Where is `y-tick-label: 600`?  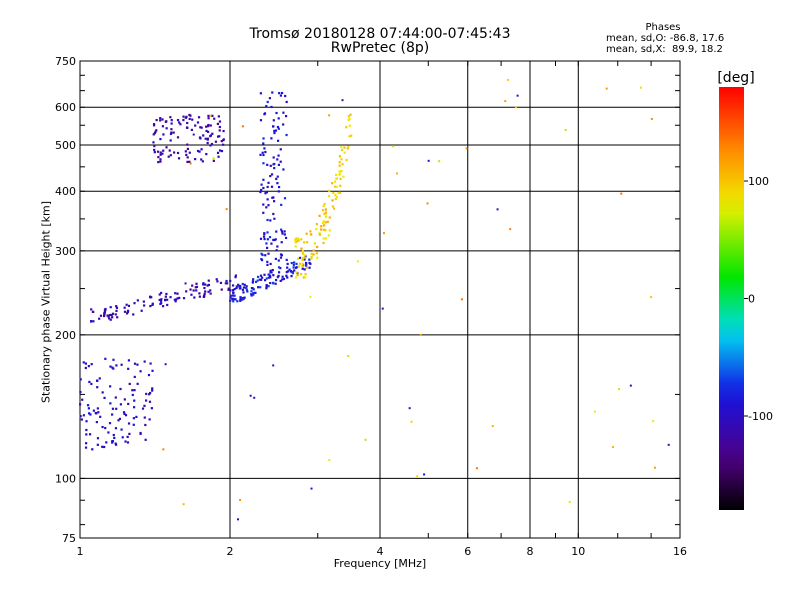
y-tick-label: 600 is located at coordinates (65, 107).